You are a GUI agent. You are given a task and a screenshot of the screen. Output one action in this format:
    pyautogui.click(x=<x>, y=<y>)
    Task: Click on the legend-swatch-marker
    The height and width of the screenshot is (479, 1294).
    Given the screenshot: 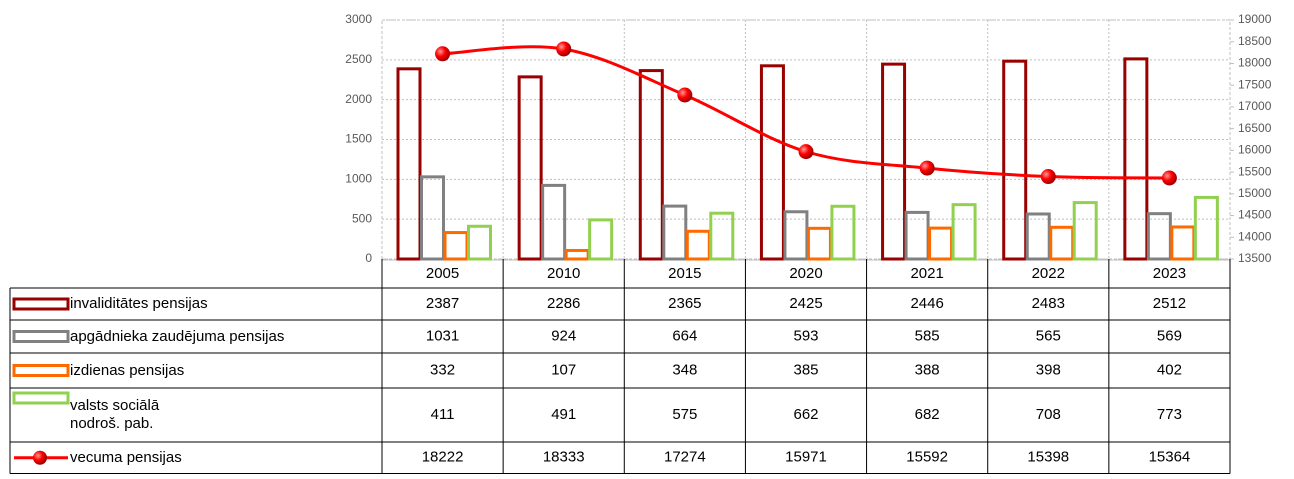 What is the action you would take?
    pyautogui.click(x=40, y=457)
    